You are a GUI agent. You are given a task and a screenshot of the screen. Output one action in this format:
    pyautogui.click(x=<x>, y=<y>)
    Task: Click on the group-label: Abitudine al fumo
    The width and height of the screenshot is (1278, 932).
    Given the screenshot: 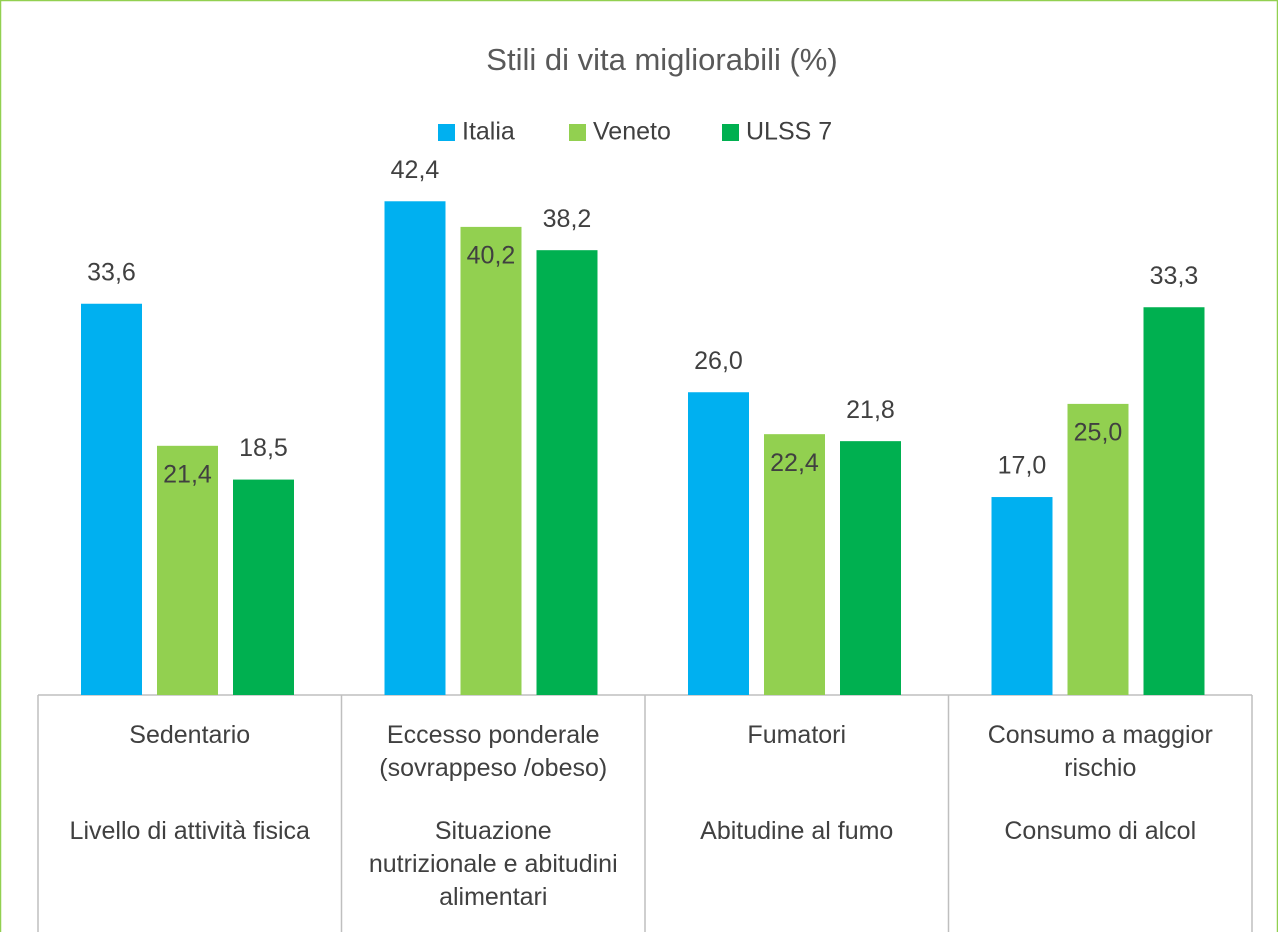 What is the action you would take?
    pyautogui.click(x=797, y=831)
    